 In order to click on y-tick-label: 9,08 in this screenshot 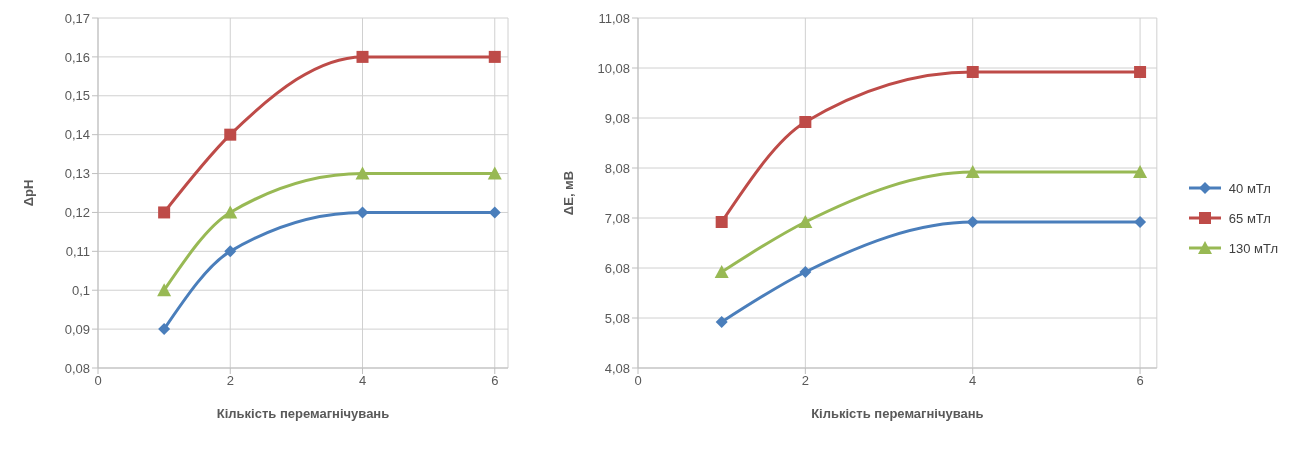, I will do `click(617, 118)`.